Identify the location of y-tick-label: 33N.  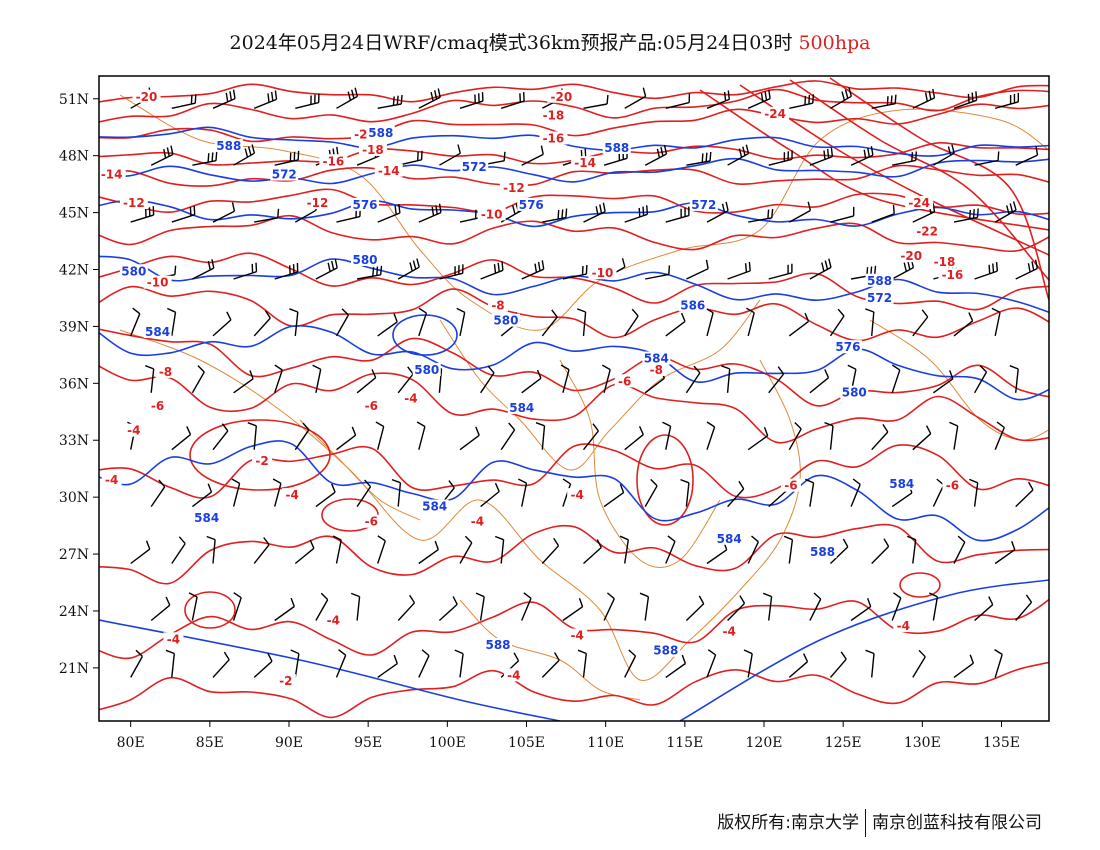
(74, 441).